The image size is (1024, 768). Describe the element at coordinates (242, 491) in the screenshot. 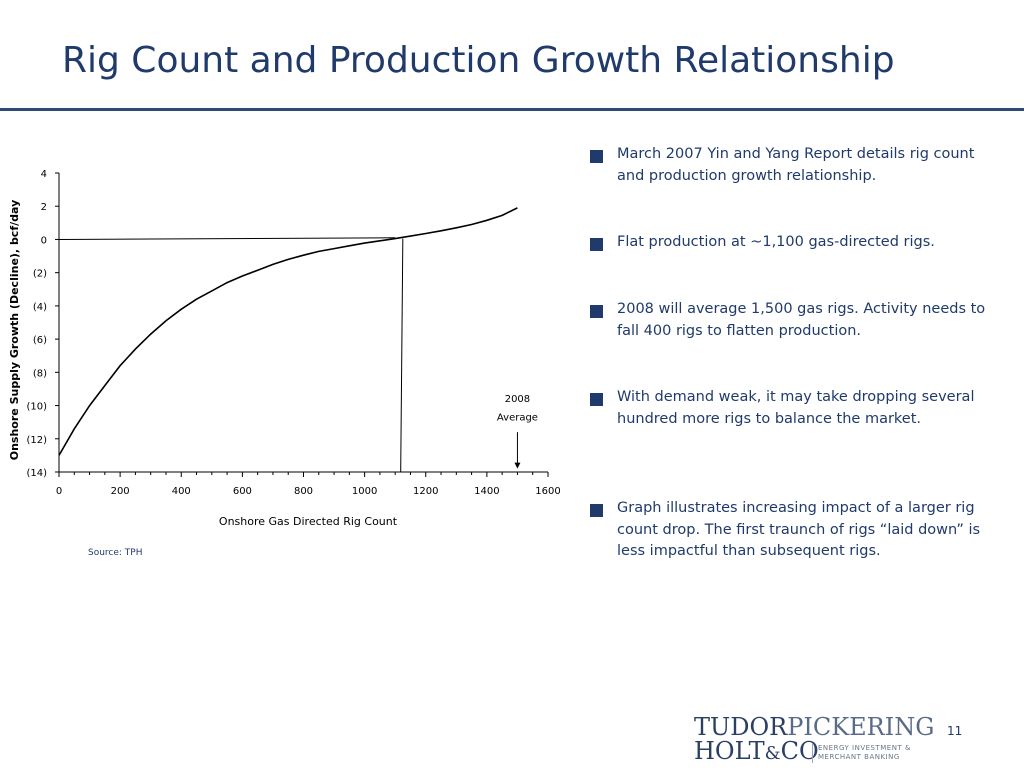

I see `x-tick-label: 600` at that location.